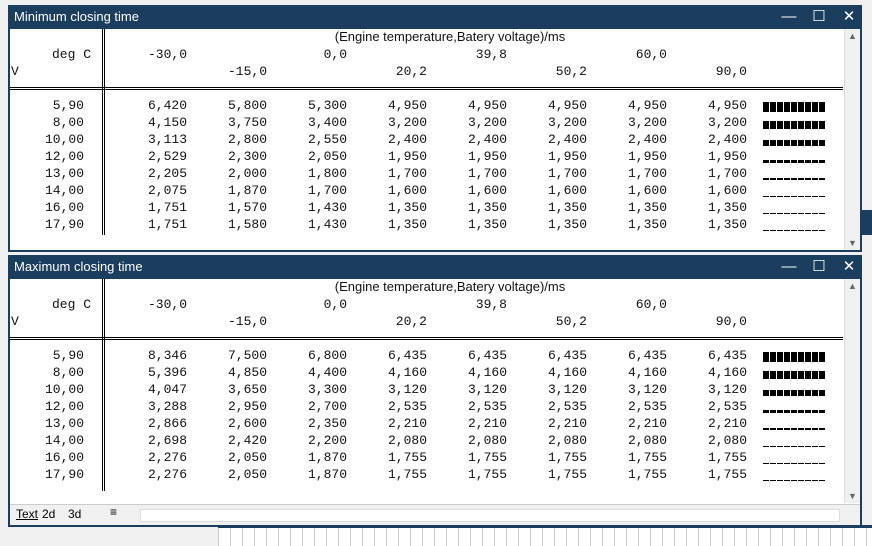 The image size is (872, 546). What do you see at coordinates (327, 173) in the screenshot?
I see `cell: 1,800` at bounding box center [327, 173].